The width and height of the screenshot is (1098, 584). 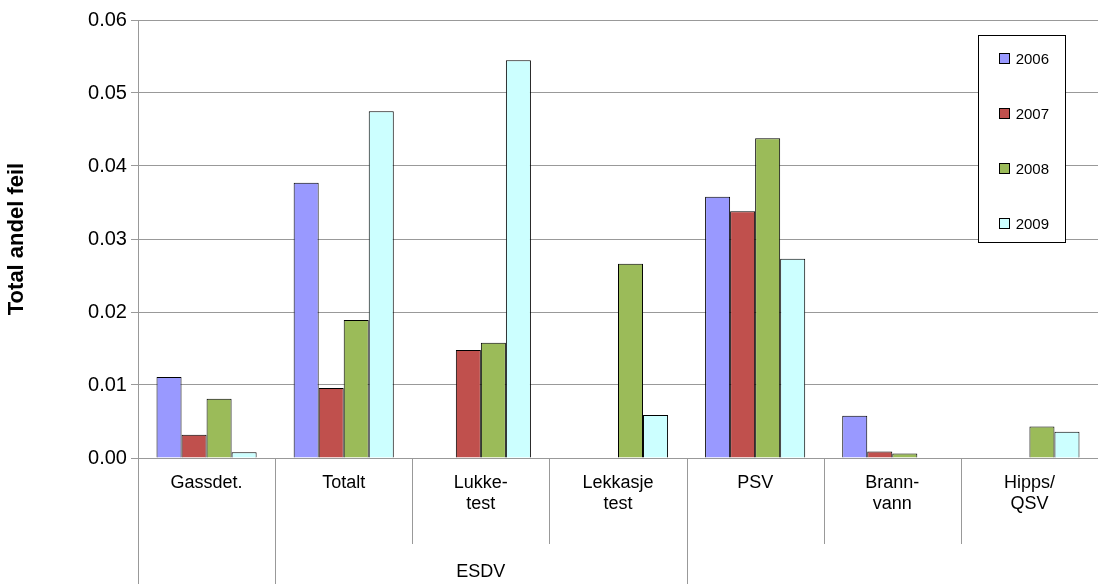 What do you see at coordinates (107, 456) in the screenshot?
I see `y-tick-label: 0.00` at bounding box center [107, 456].